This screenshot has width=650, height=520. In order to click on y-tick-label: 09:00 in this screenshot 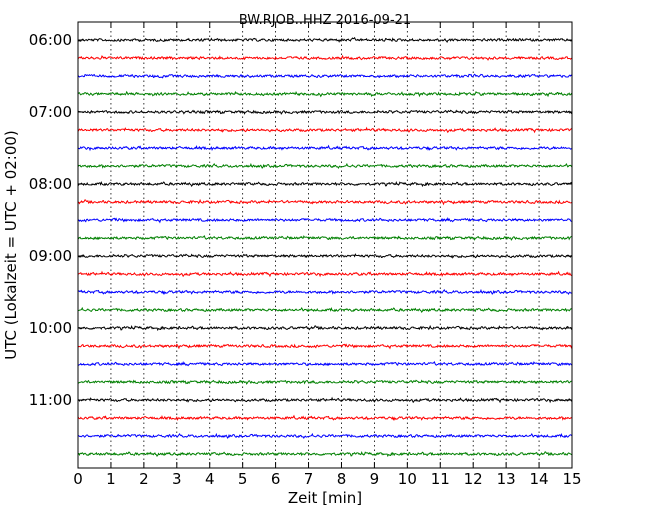, I will do `click(50, 256)`.